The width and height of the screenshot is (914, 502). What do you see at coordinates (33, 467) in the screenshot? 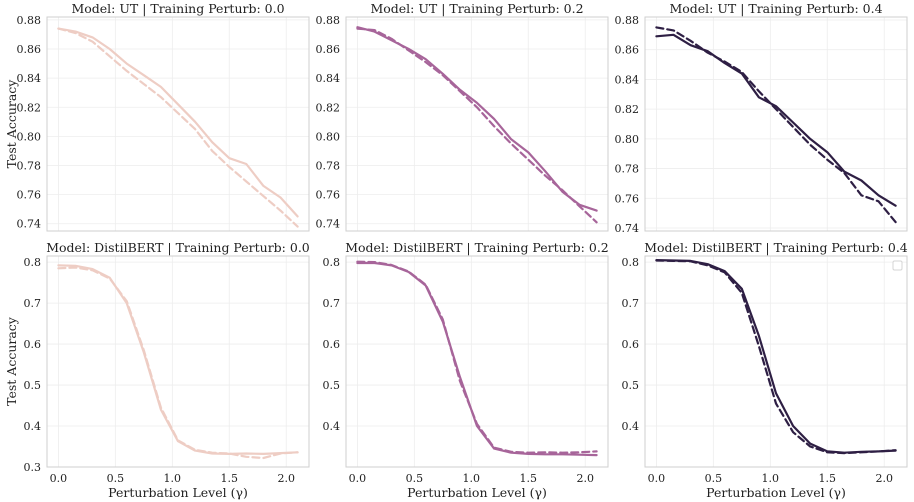
I see `y-tick-label: 0.3` at bounding box center [33, 467].